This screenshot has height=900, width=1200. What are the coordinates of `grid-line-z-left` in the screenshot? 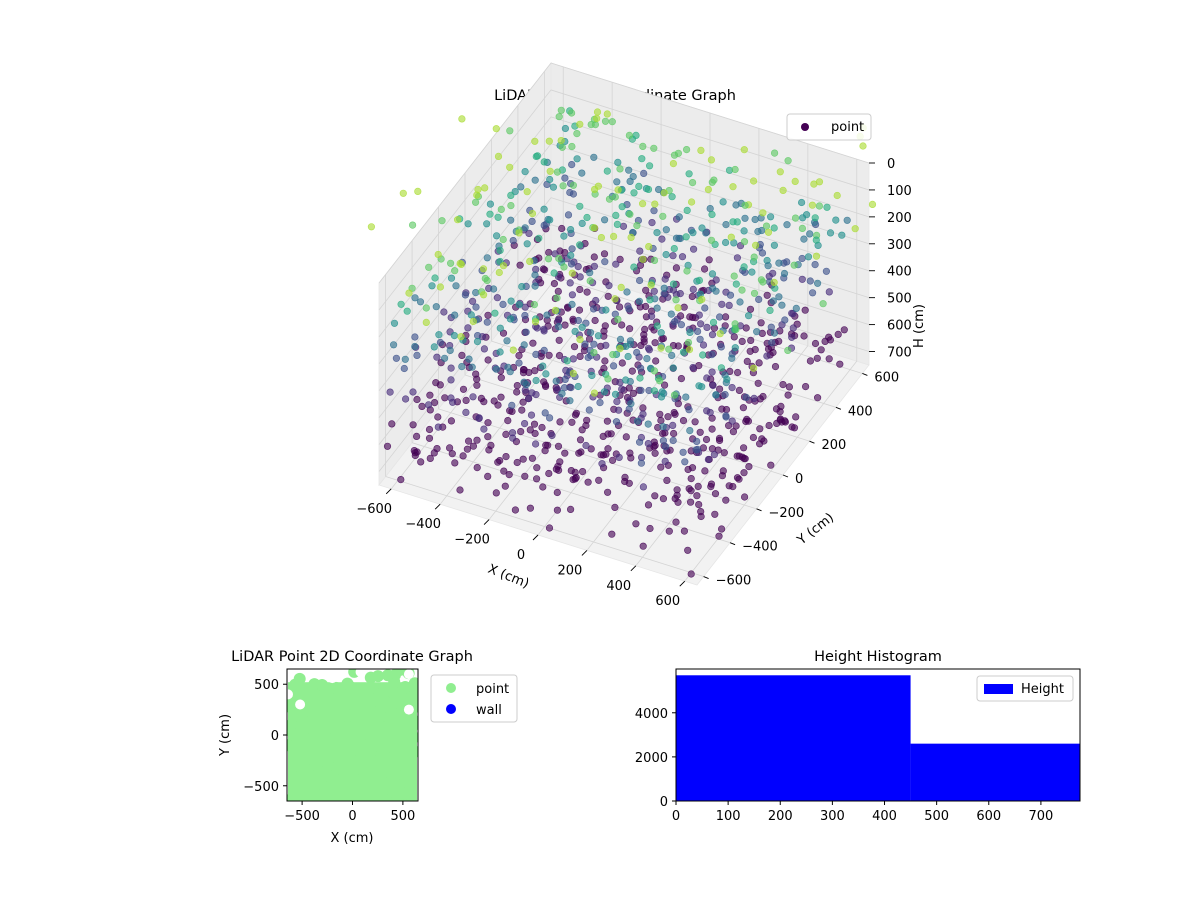 It's located at (465, 254).